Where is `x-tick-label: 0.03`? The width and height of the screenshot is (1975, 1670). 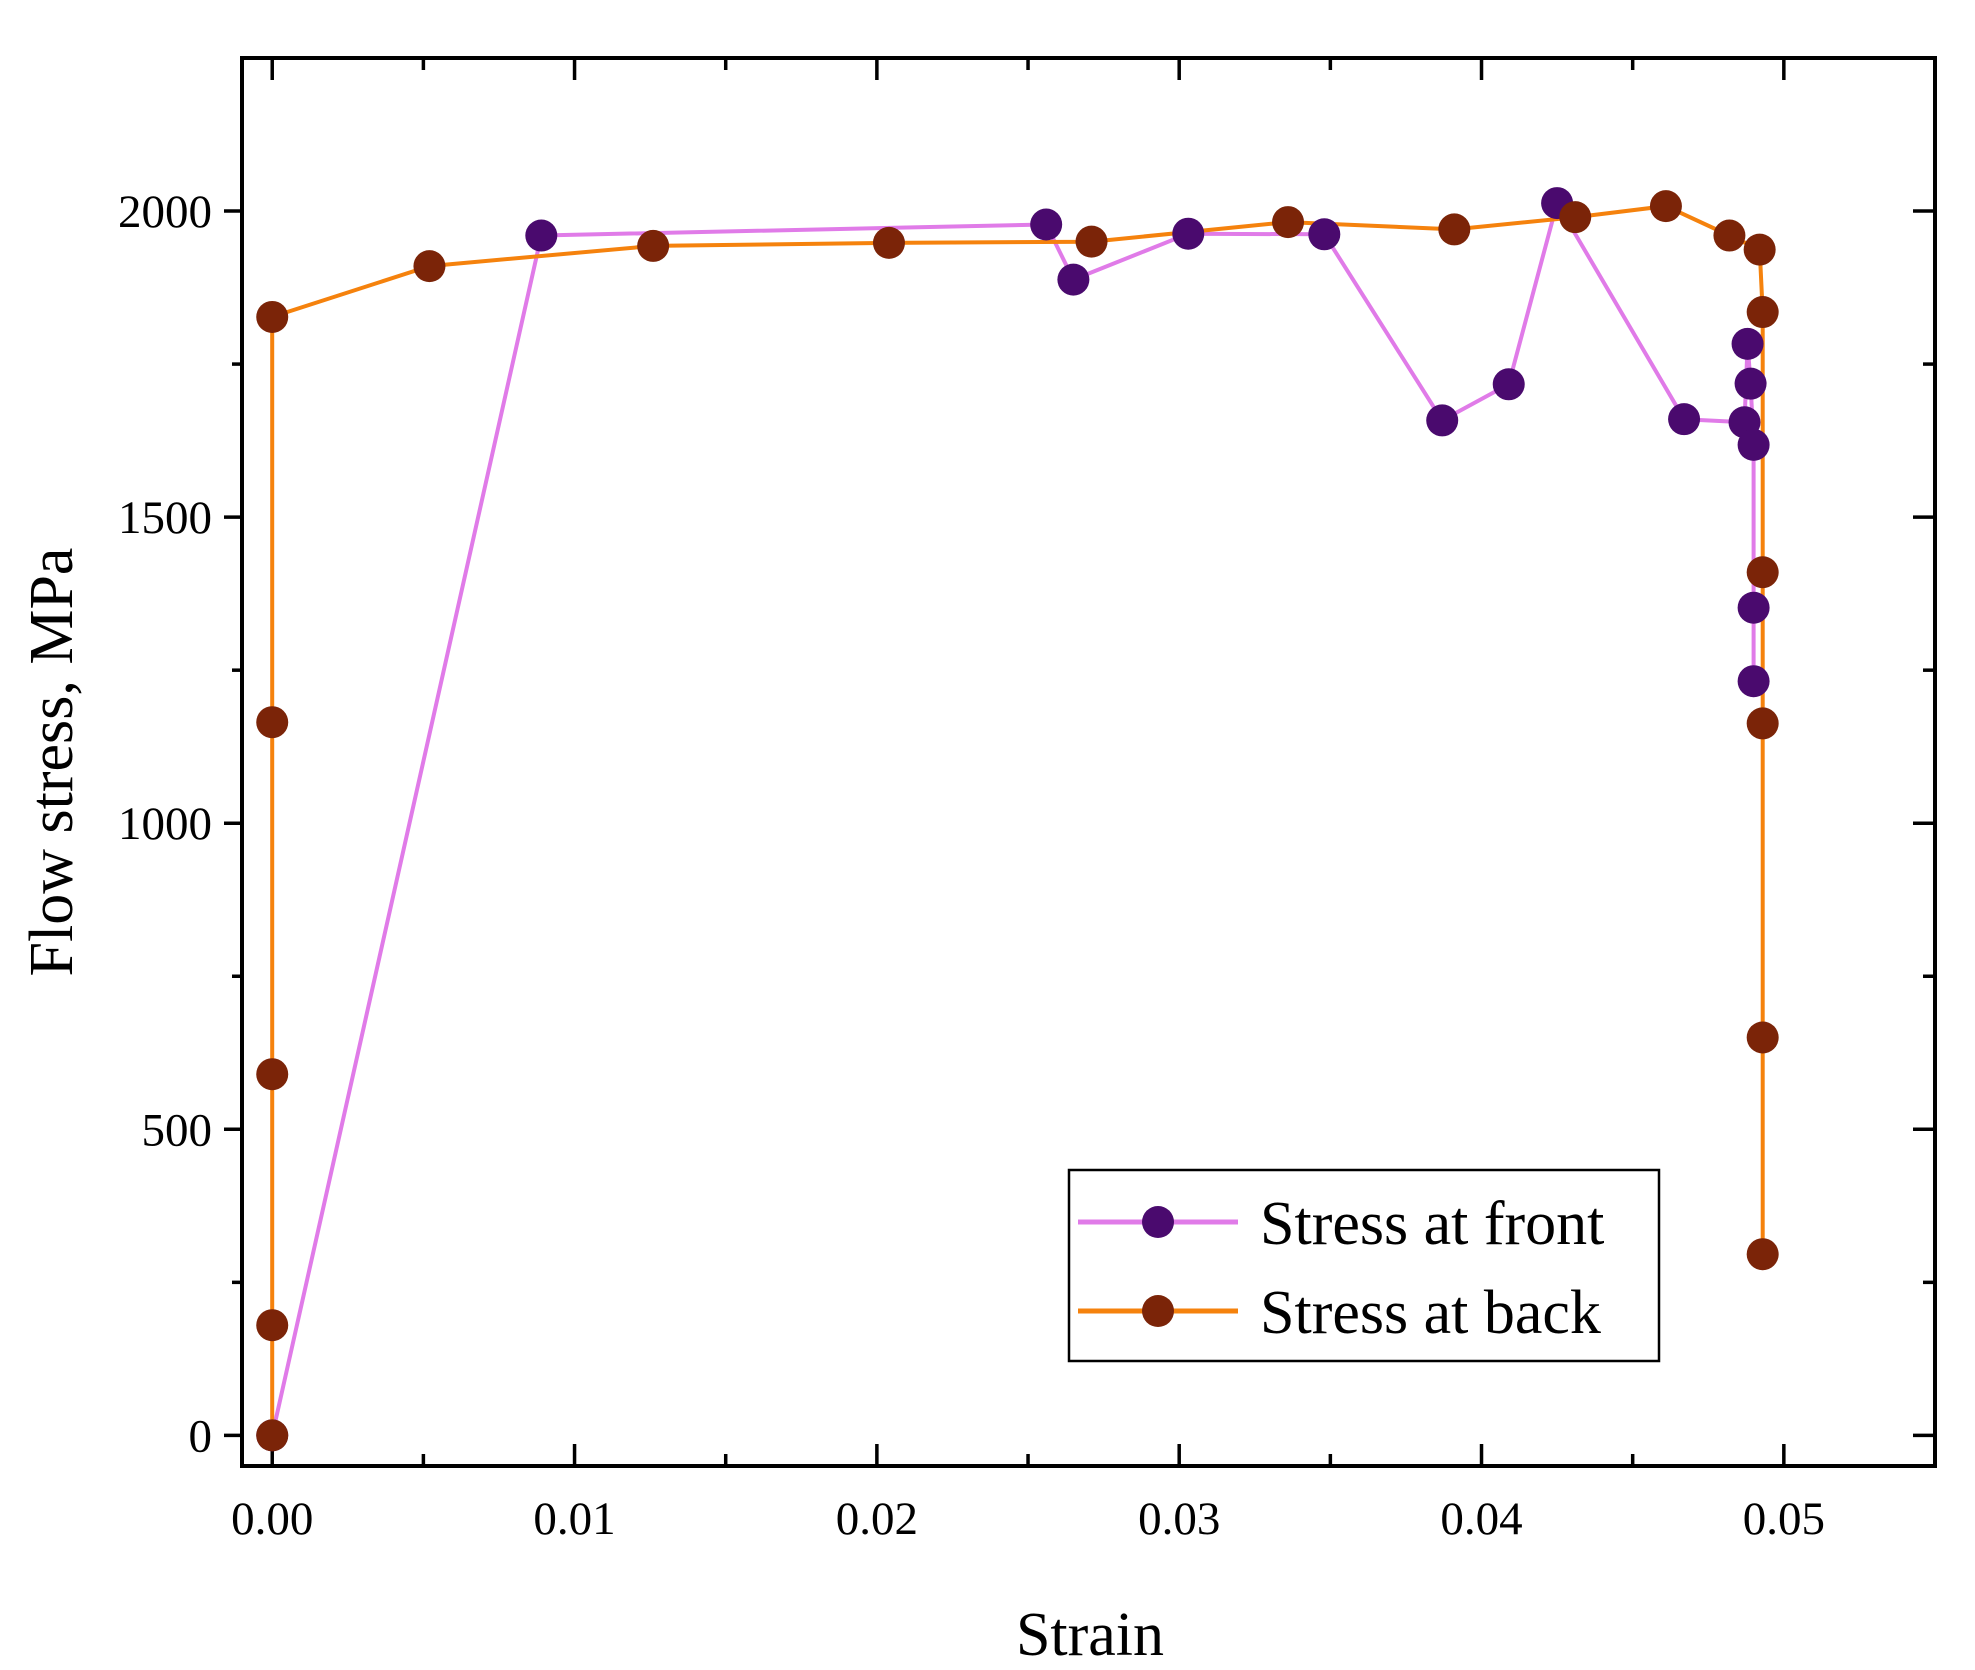
x-tick-label: 0.03 is located at coordinates (1179, 1519).